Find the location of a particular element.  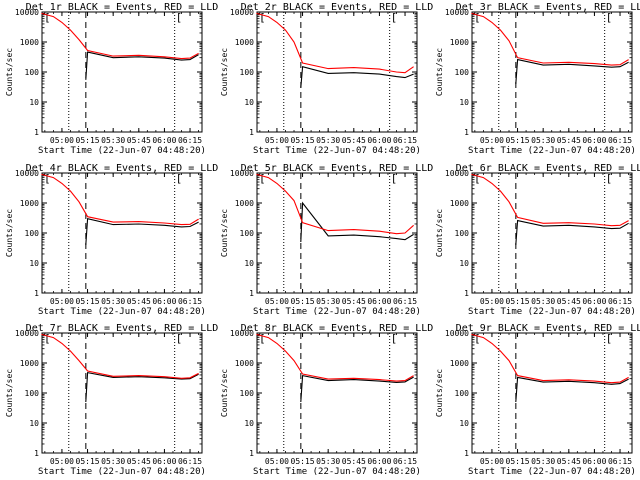

panel-title: Det 3r BLACK = Events, RED = LLD is located at coordinates (548, 7).